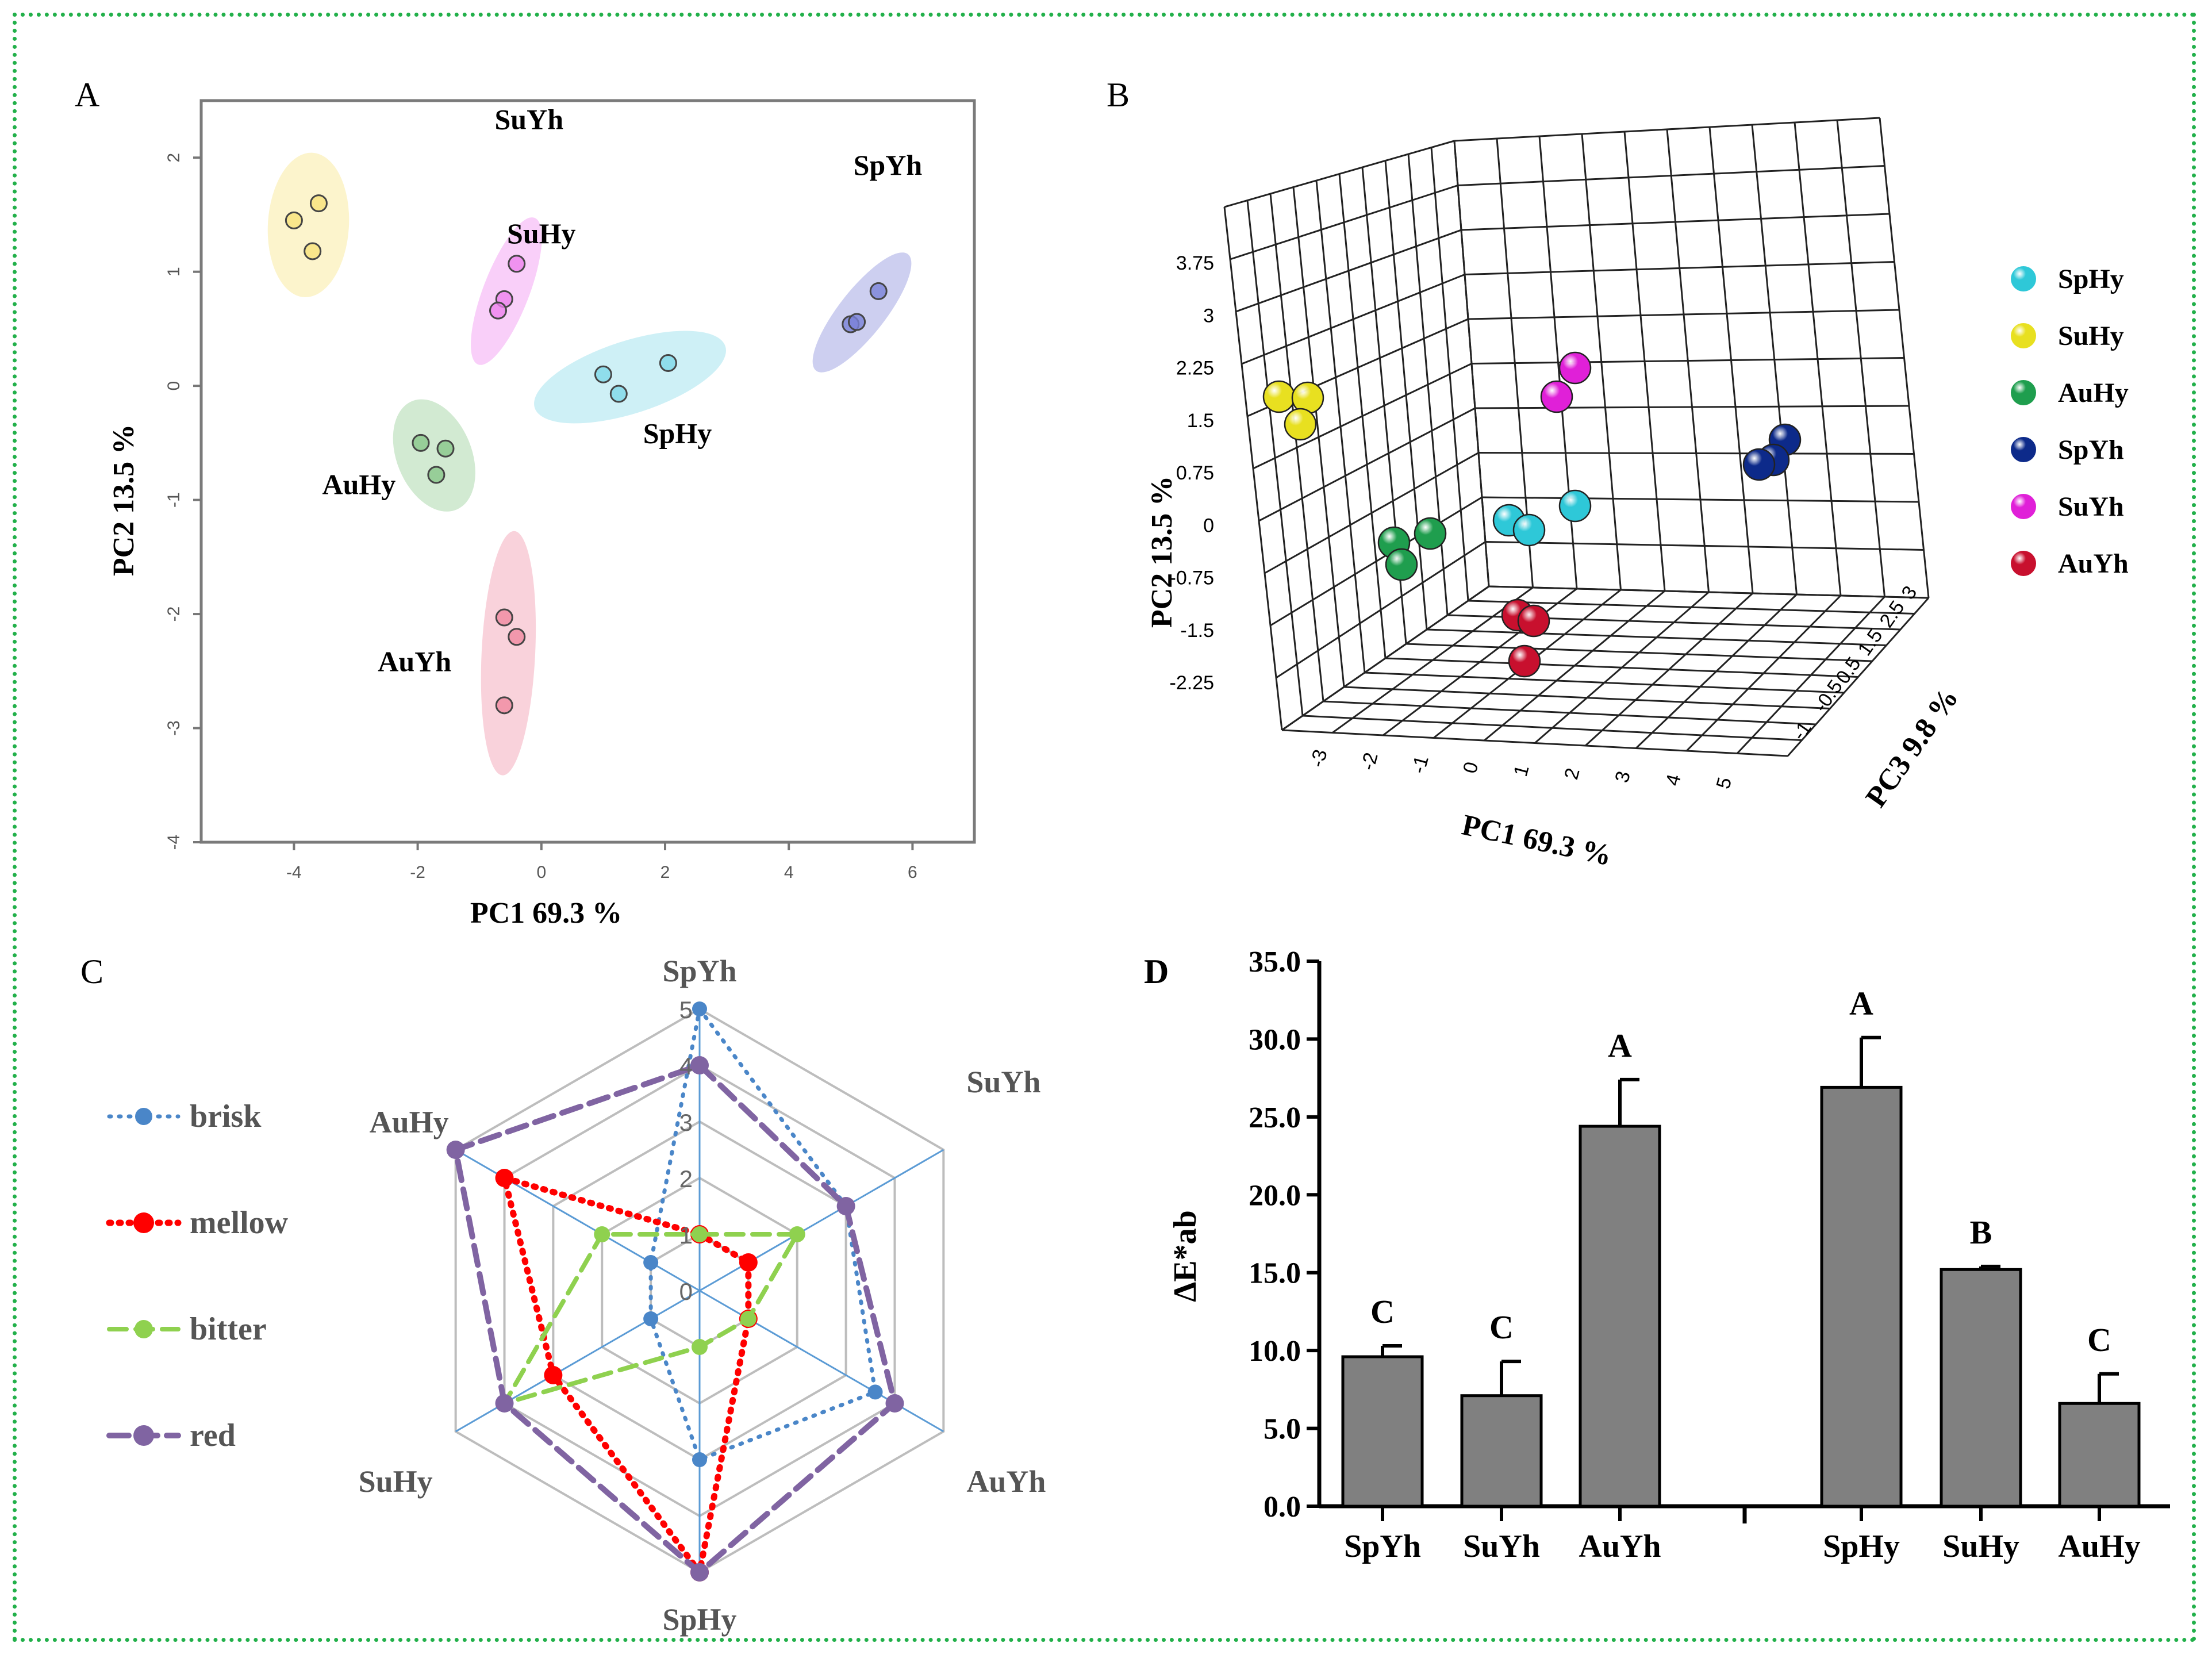 The image size is (2212, 1658). I want to click on panel-c-legend-label: brisk, so click(226, 1116).